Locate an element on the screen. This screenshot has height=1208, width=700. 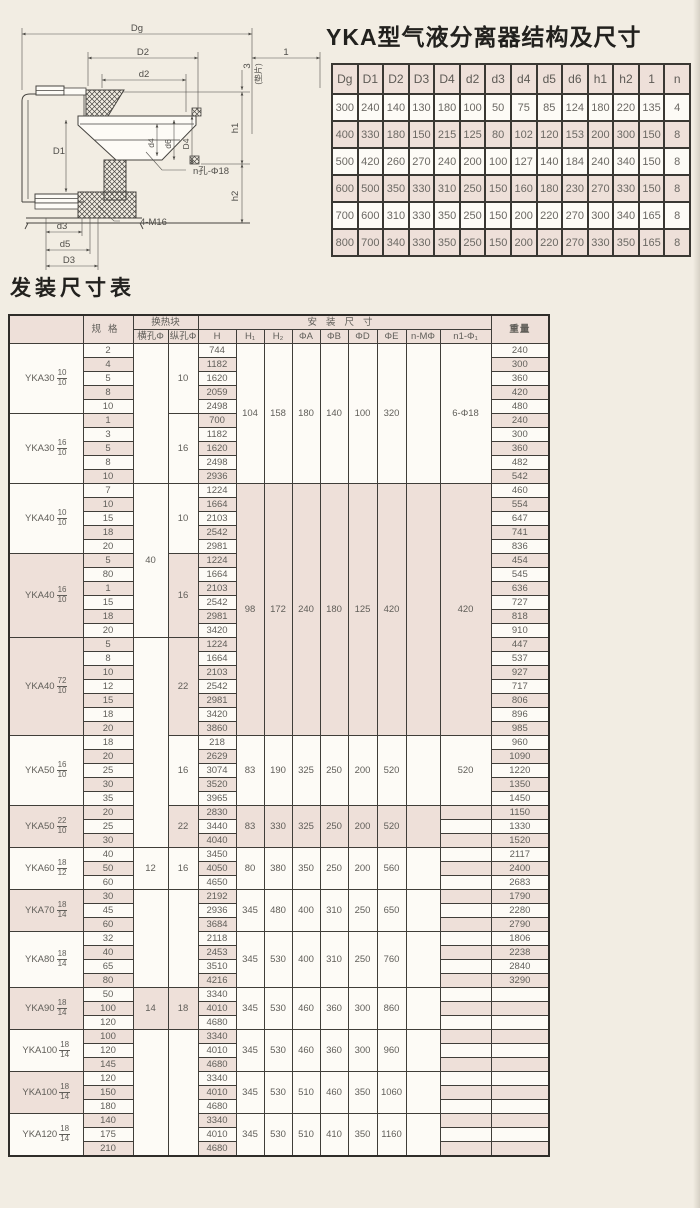
weight-cell: 447 is located at coordinates (520, 644).